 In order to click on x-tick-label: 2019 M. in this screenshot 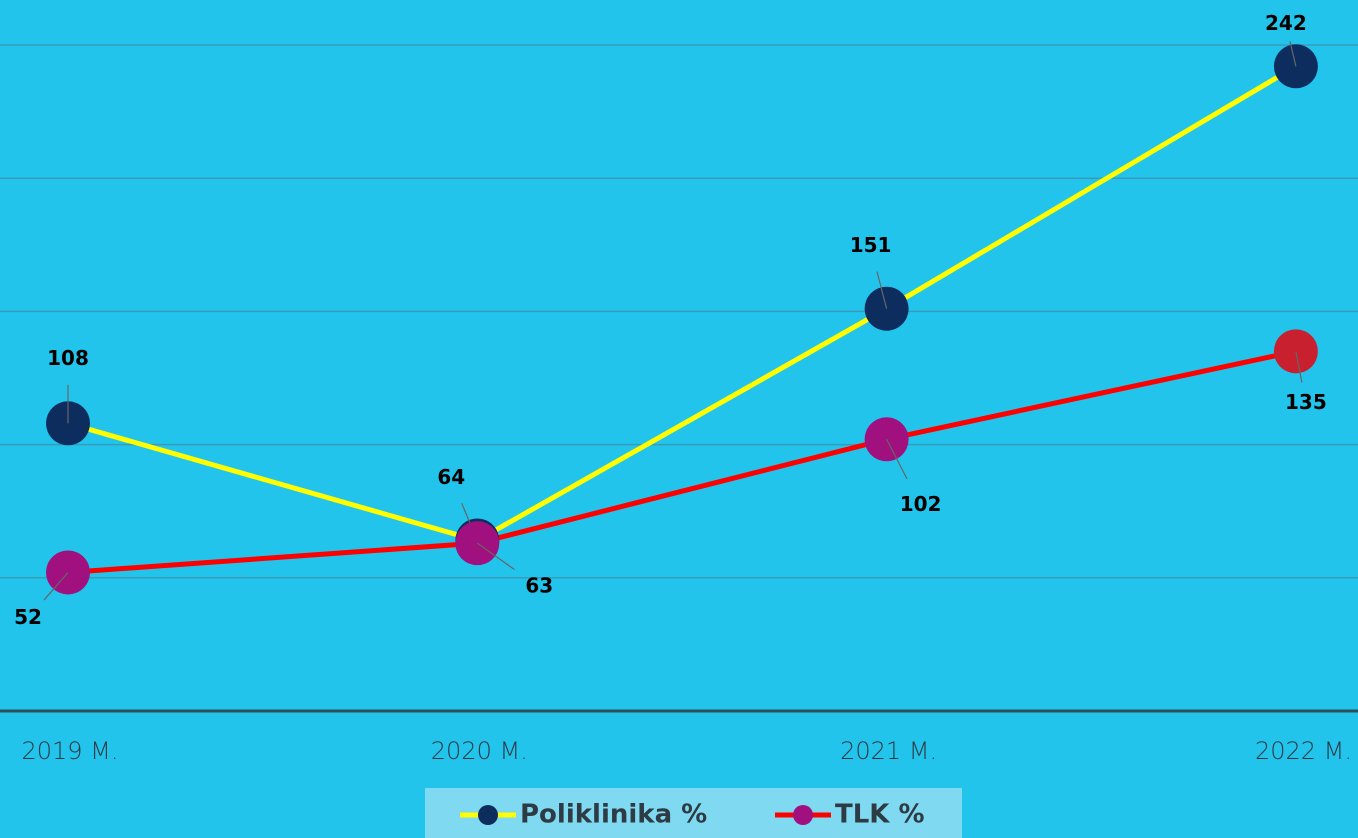, I will do `click(69, 751)`.